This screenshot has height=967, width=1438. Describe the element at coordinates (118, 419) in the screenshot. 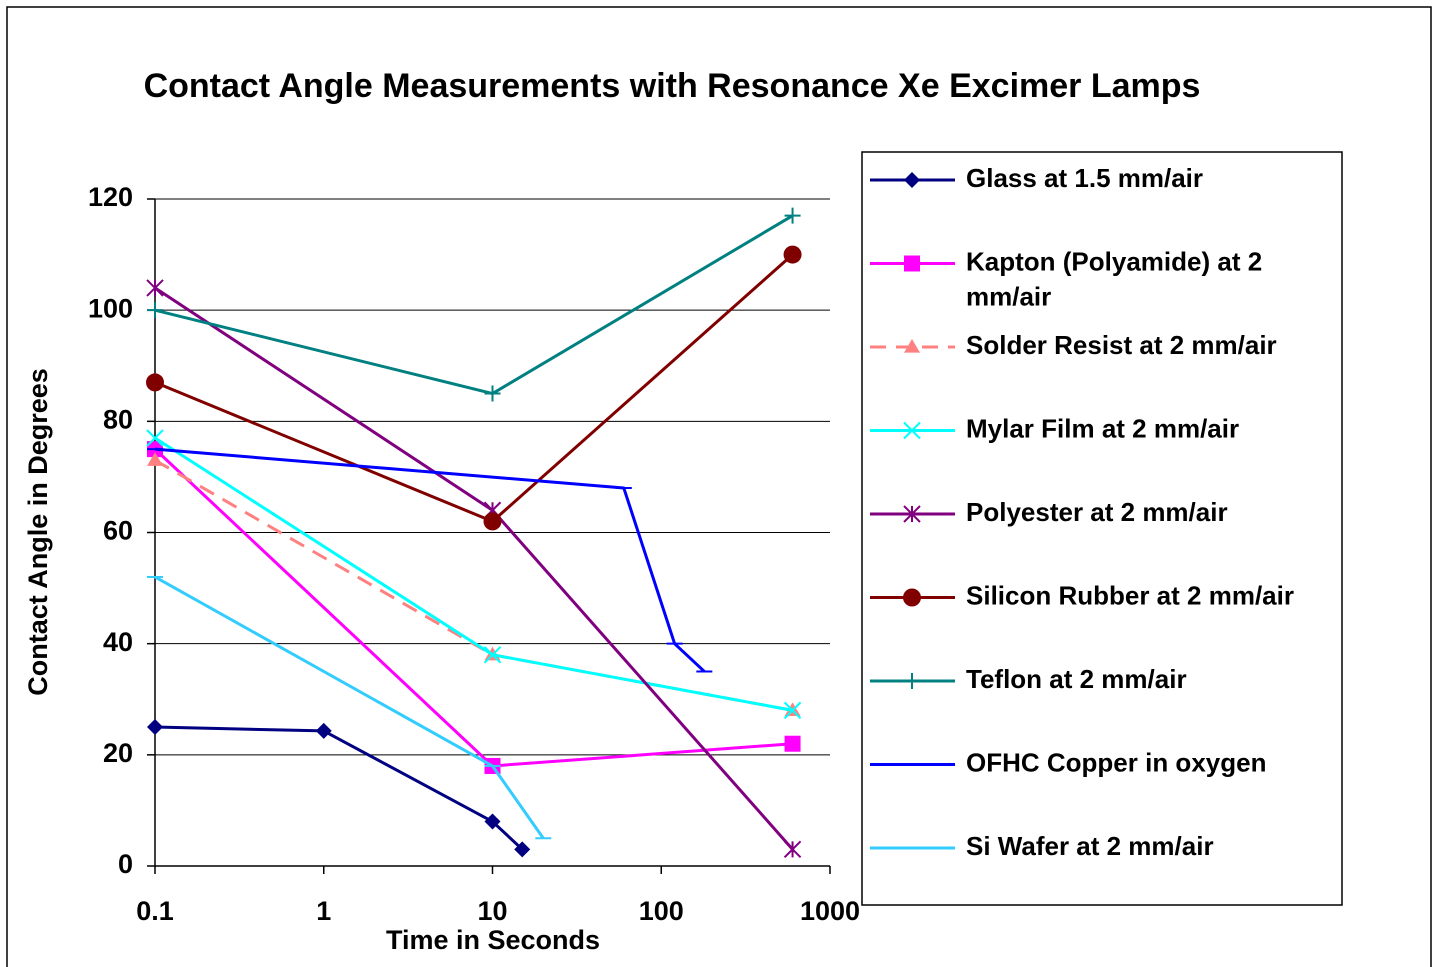

I see `y-tick-label: 80` at that location.